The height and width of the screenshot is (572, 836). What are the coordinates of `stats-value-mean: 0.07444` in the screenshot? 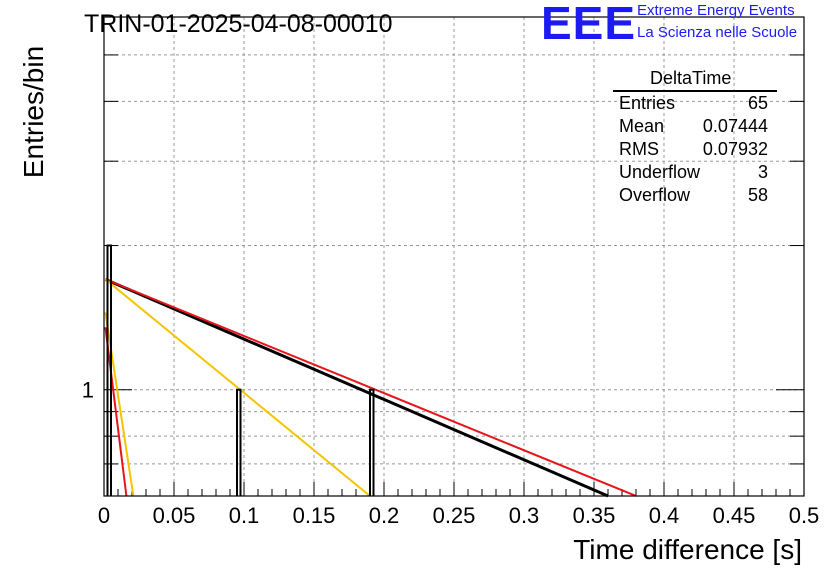 It's located at (735, 126).